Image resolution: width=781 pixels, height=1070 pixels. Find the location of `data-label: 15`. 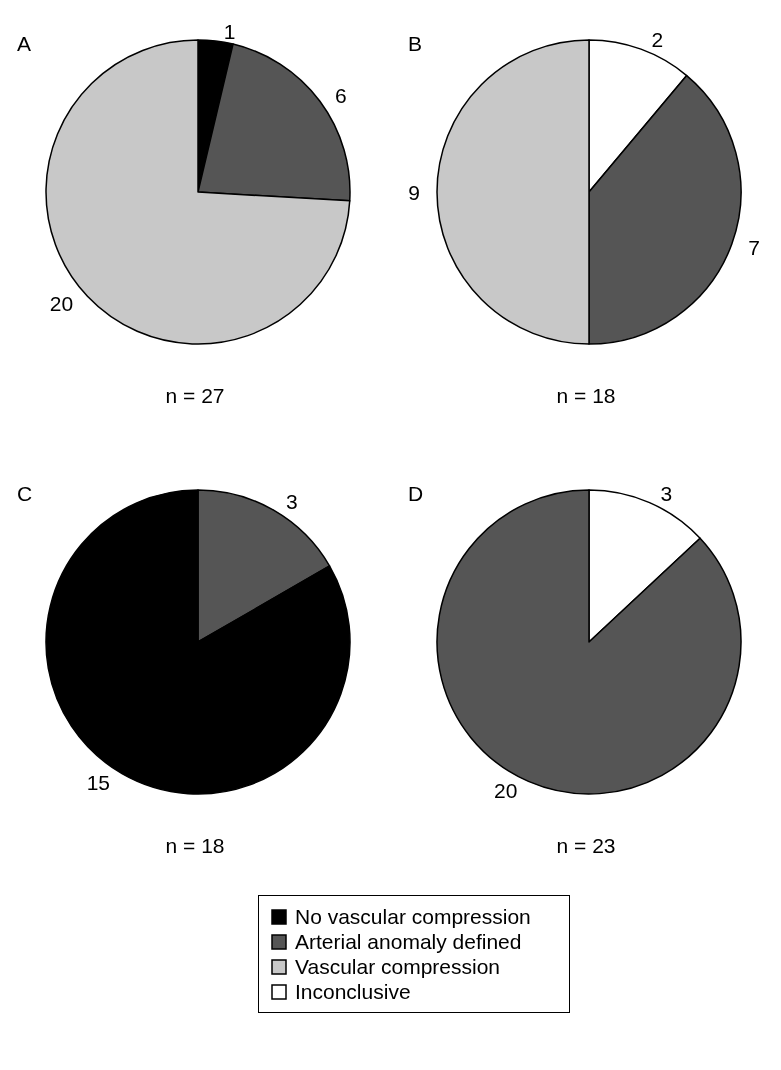

data-label: 15 is located at coordinates (98, 782).